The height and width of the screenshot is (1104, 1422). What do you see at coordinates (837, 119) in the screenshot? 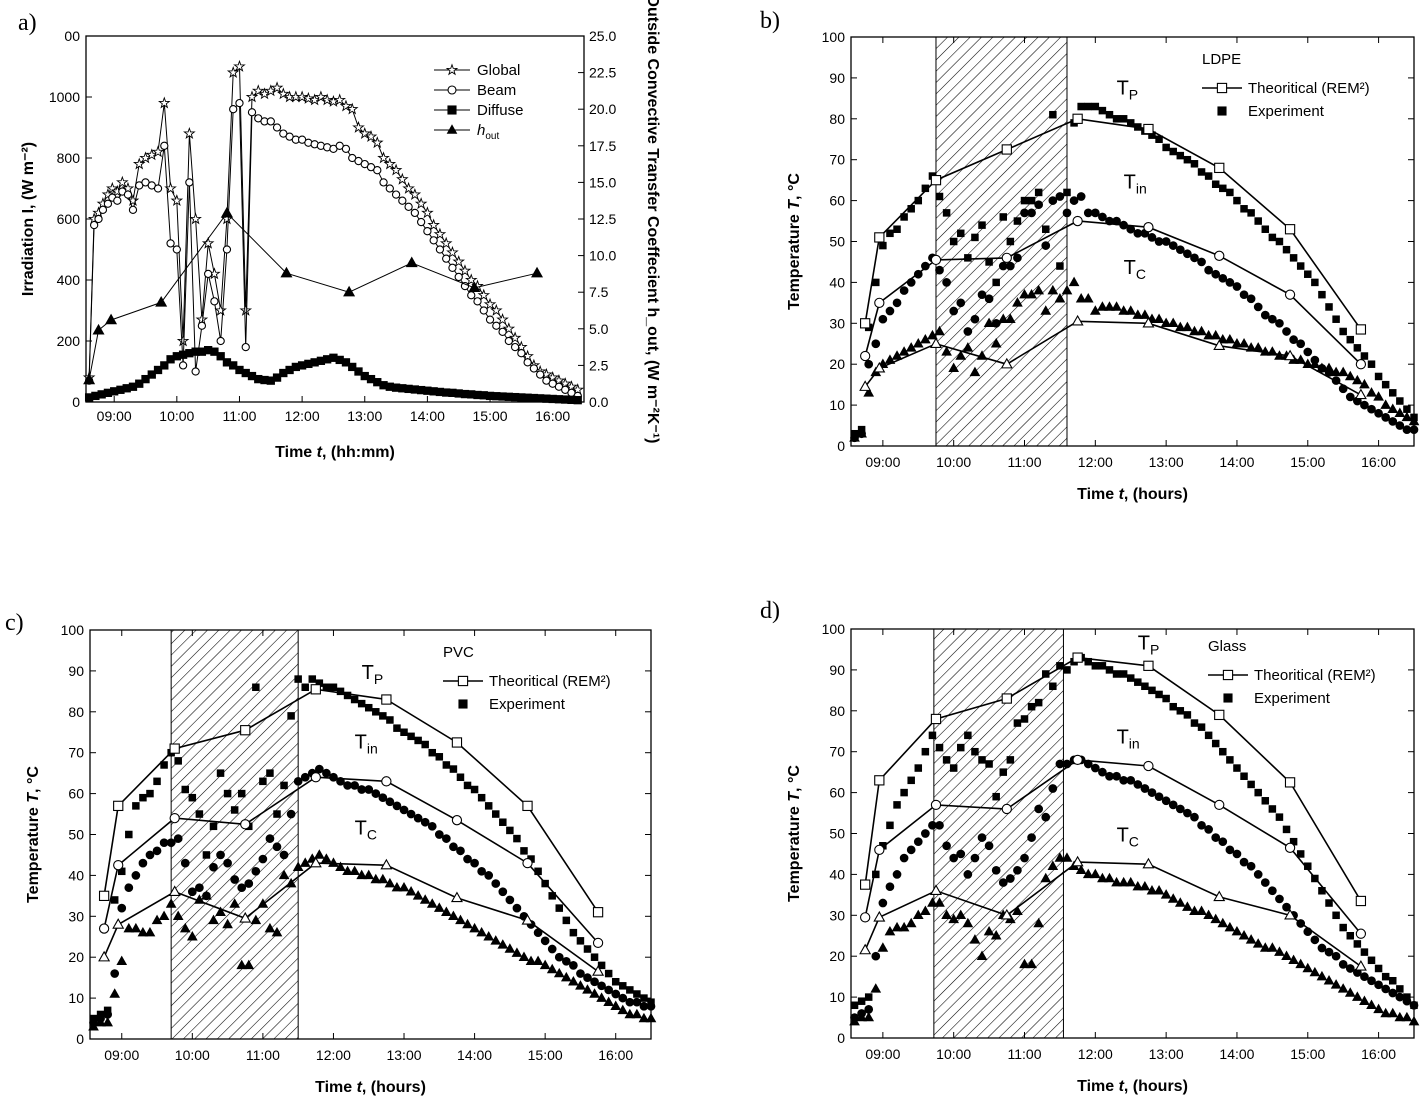
I see `y-tick-label: 80` at bounding box center [837, 119].